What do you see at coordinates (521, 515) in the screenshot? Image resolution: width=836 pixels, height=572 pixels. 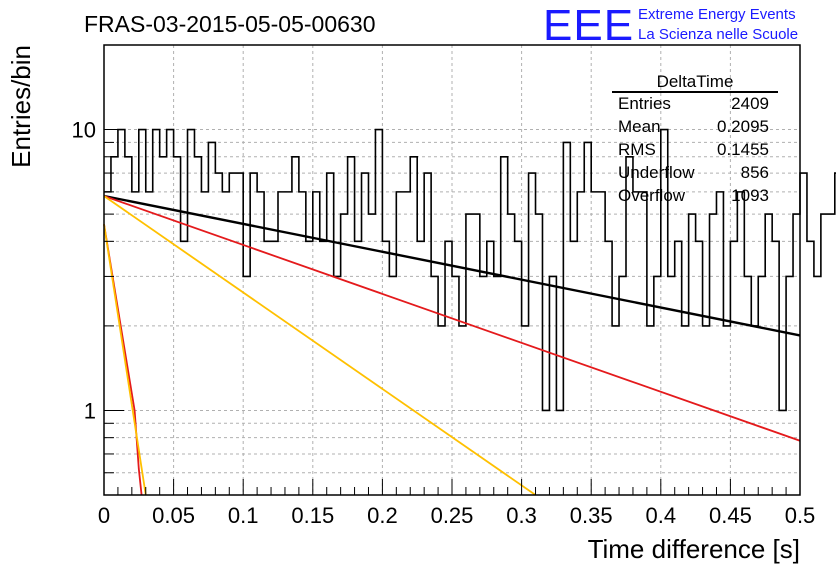 I see `x-tick-label: 0.3` at bounding box center [521, 515].